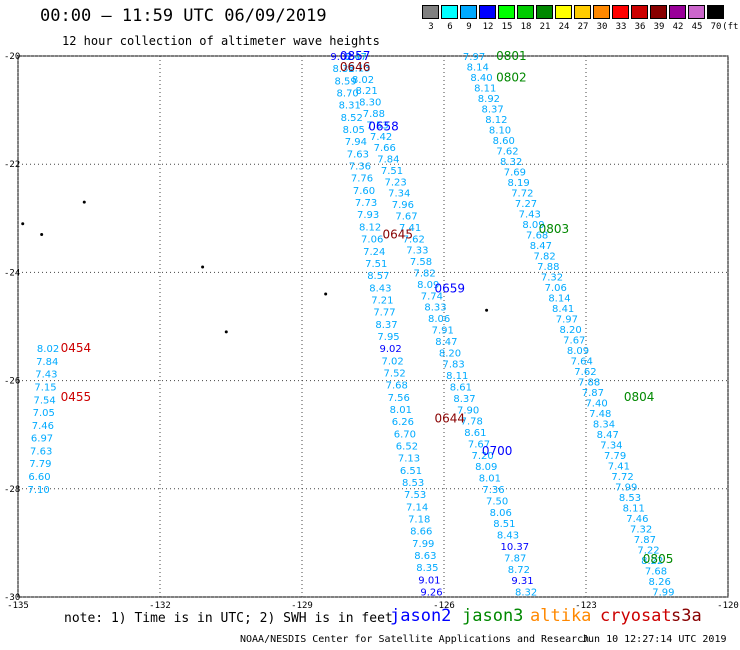 The width and height of the screenshot is (740, 650). I want to click on legend-label-12: 12, so click(488, 27).